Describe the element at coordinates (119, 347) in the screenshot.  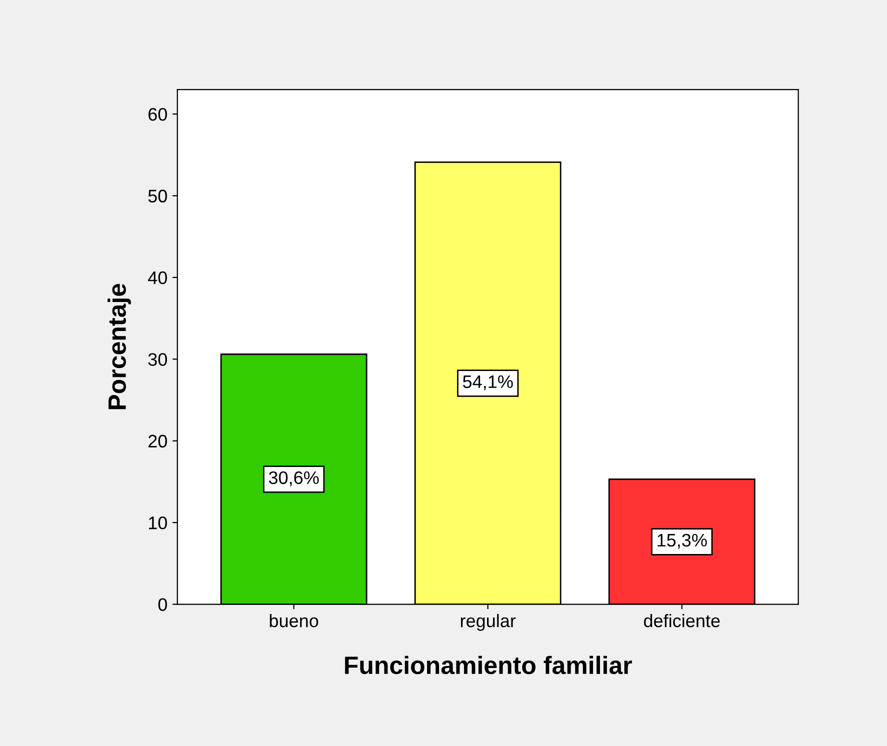
I see `y-axis-title: Porcentaje` at that location.